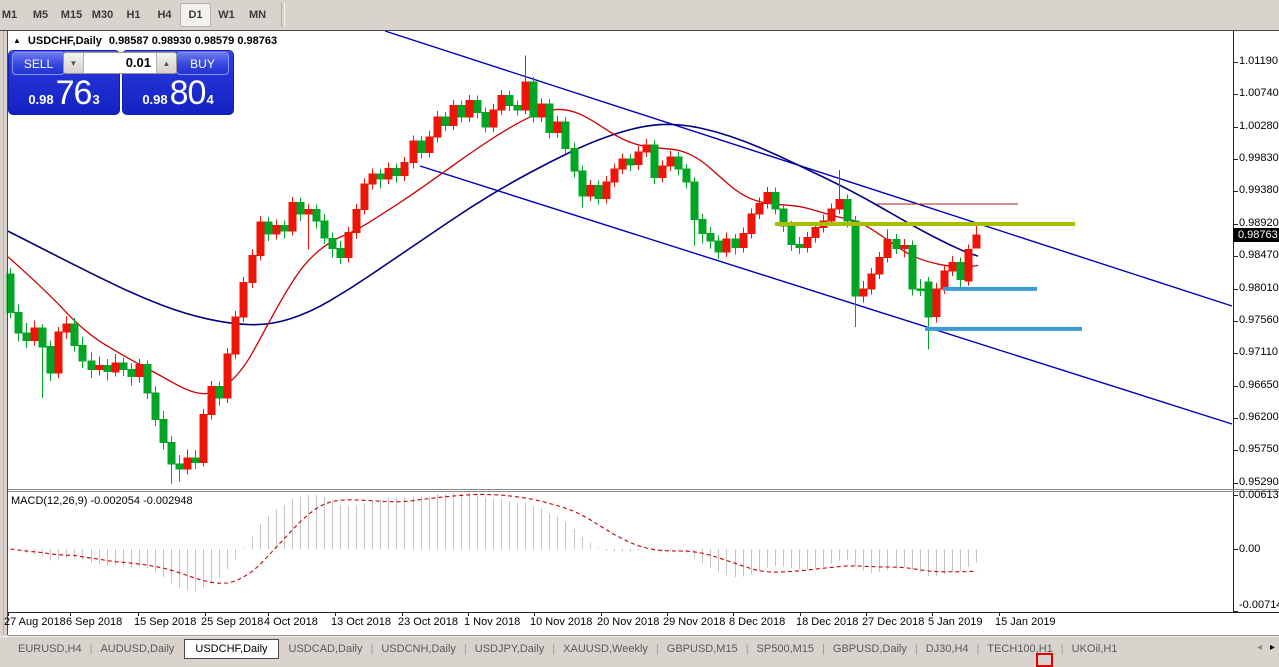 This screenshot has width=1279, height=667. Describe the element at coordinates (1025, 622) in the screenshot. I see `date-axis-label: 15 Jan 2019` at that location.